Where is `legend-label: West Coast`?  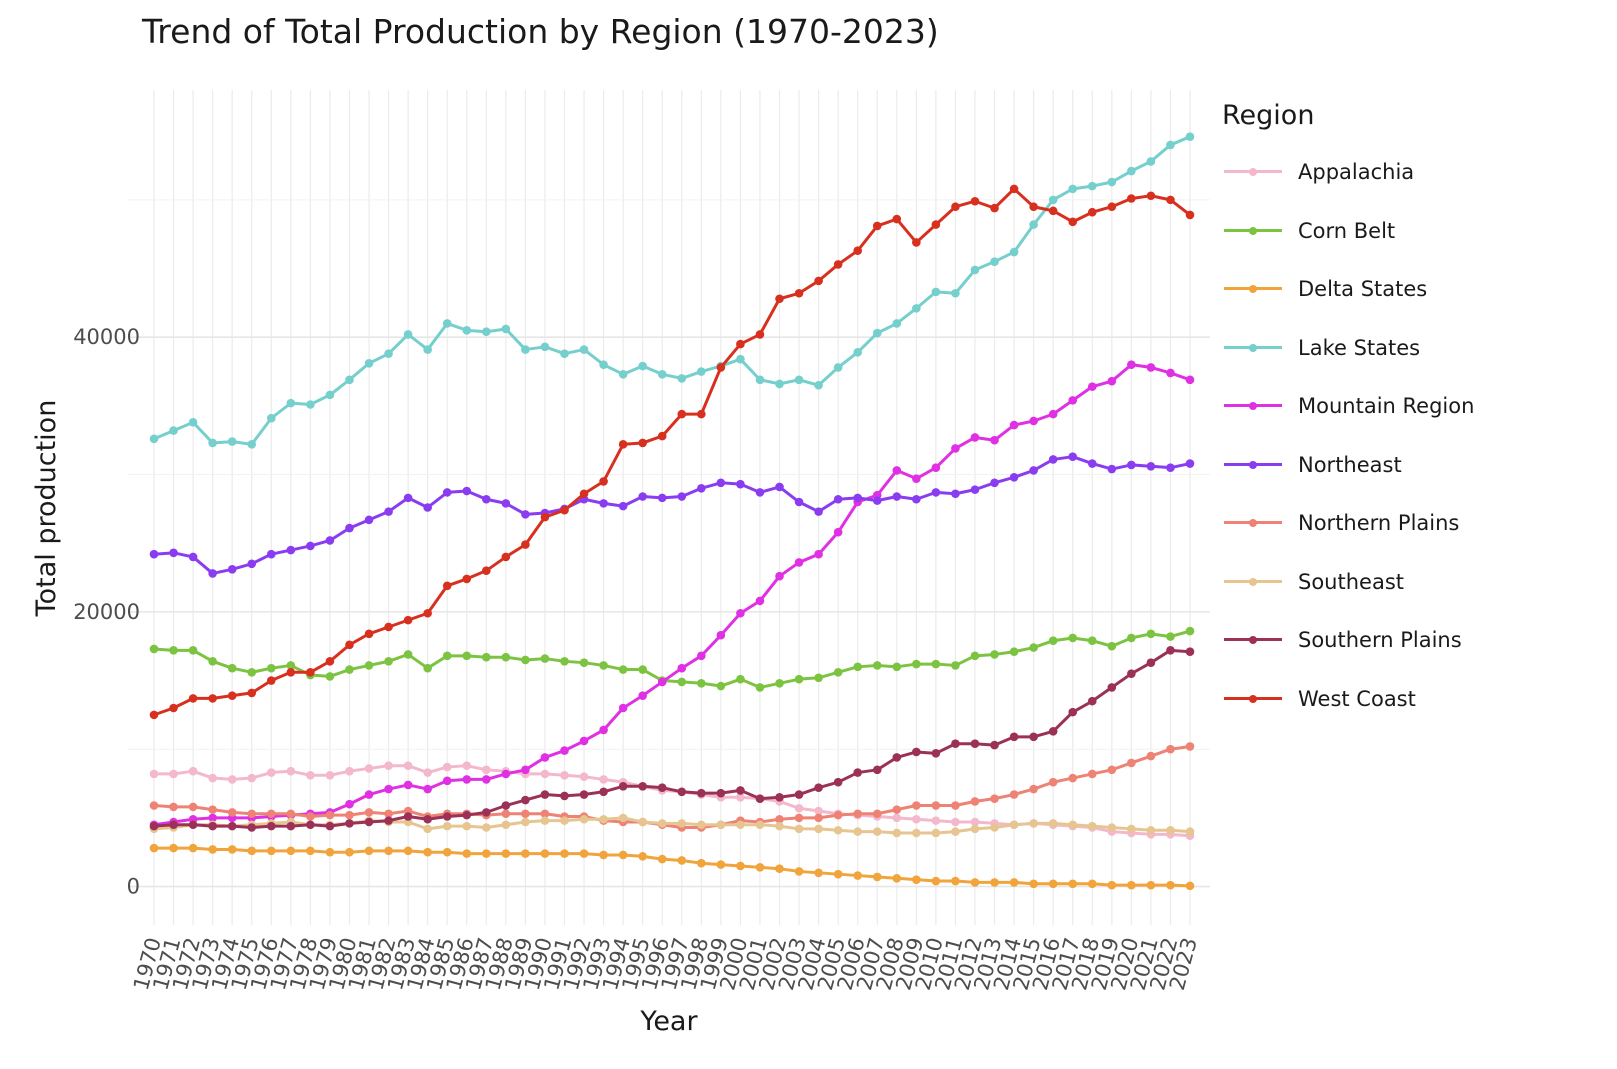
legend-label: West Coast is located at coordinates (1357, 698).